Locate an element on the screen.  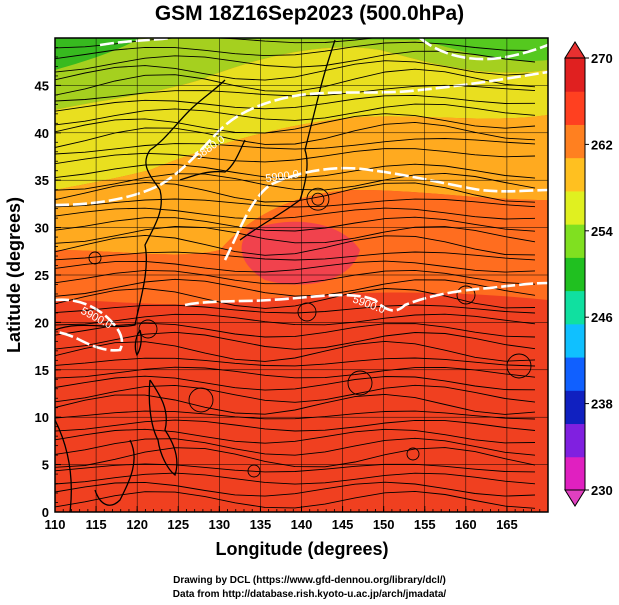
y-tick-label: 40 is located at coordinates (42, 133).